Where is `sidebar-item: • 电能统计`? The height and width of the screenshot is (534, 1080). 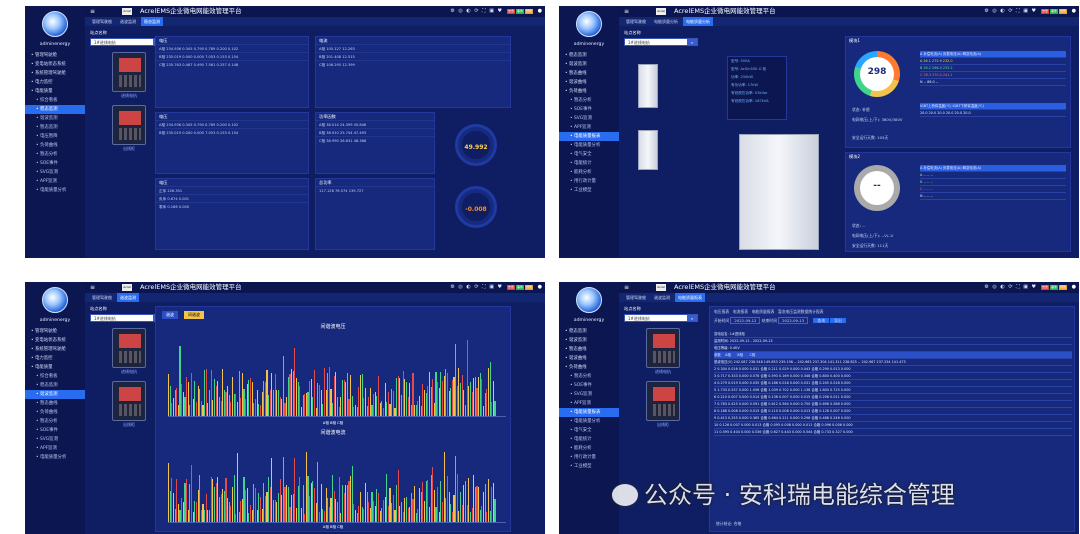
sidebar-item: • 电能统计 is located at coordinates (581, 439).